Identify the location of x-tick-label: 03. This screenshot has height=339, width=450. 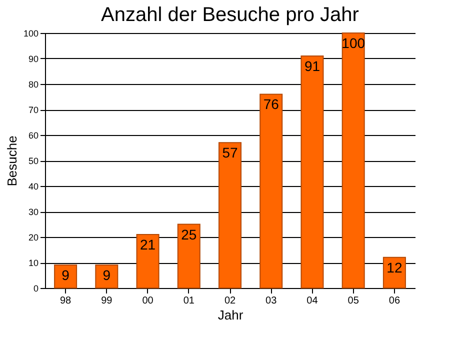
(272, 301).